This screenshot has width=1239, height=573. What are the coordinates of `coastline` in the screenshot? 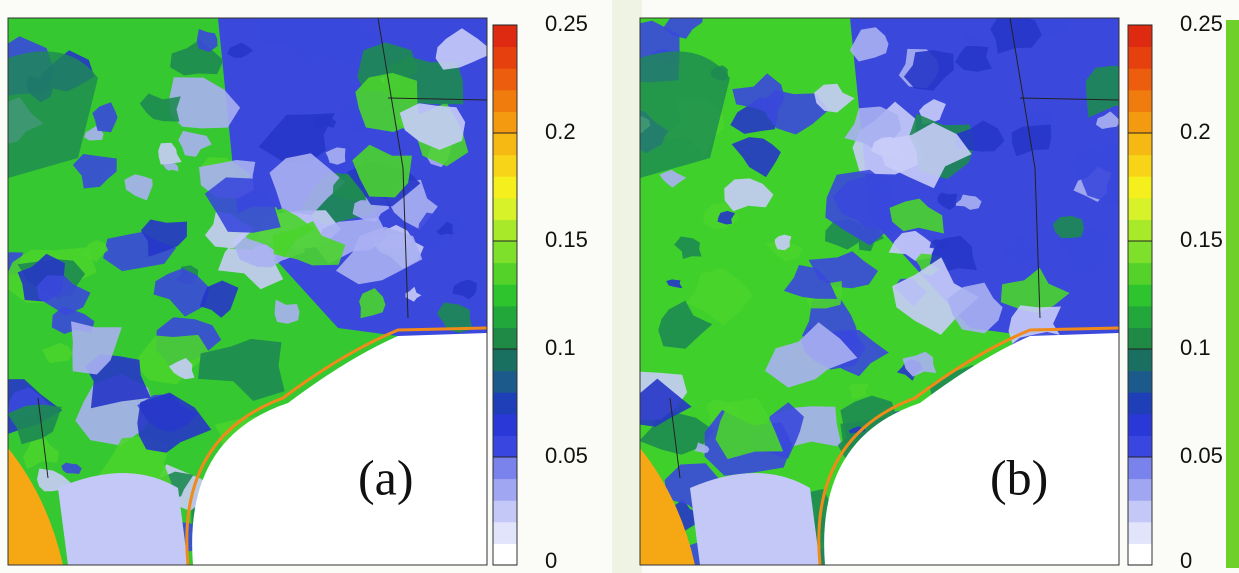 It's located at (336, 445).